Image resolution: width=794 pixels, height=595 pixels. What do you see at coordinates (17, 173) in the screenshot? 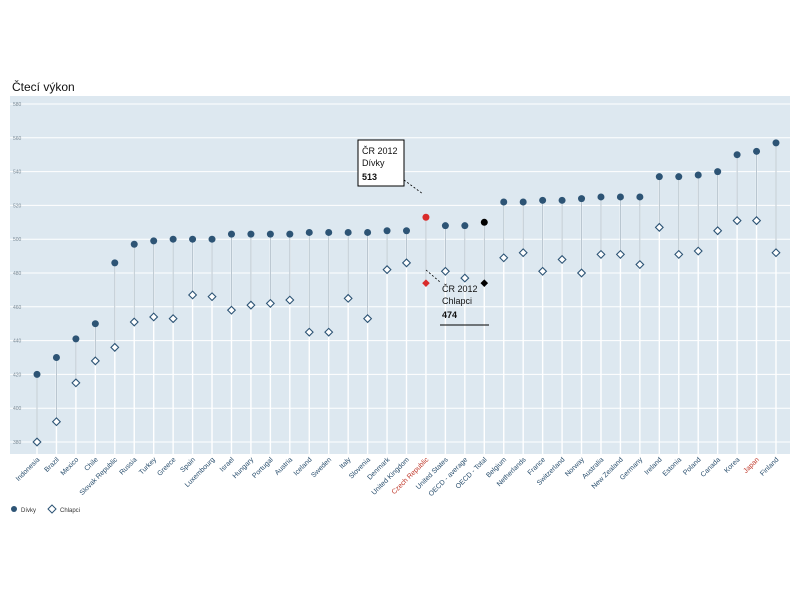
I see `y-tick-label: 540` at bounding box center [17, 173].